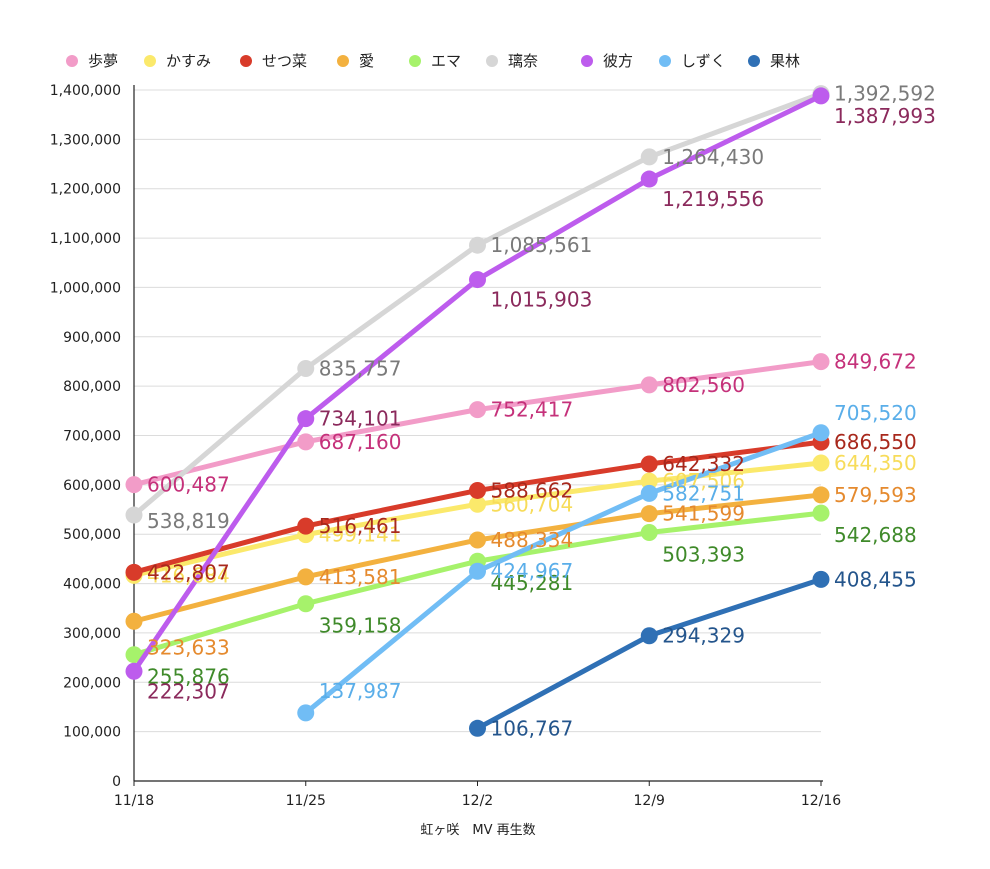  What do you see at coordinates (284, 61) in the screenshot?
I see `legend-label: せつ菜` at bounding box center [284, 61].